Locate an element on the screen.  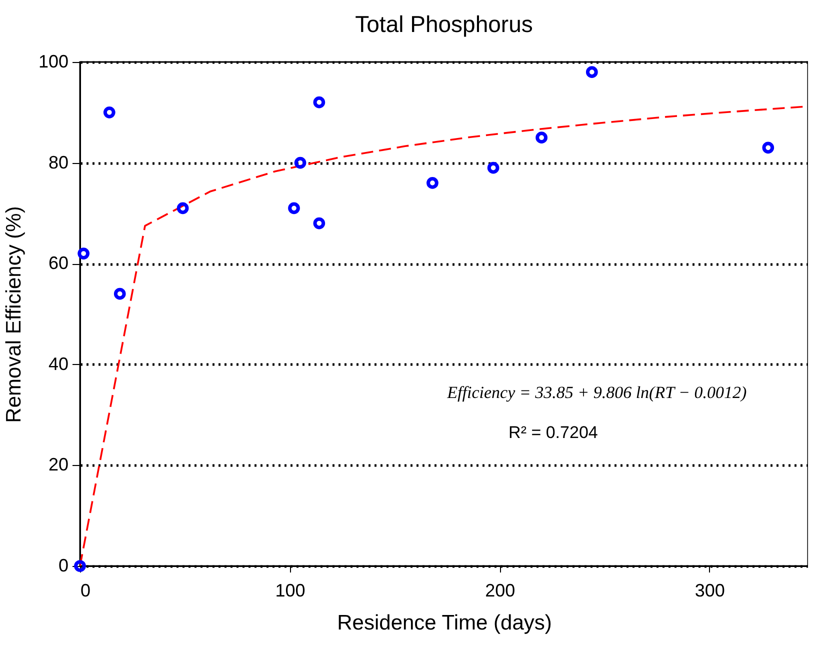
x-tick-label: 200 is located at coordinates (500, 590).